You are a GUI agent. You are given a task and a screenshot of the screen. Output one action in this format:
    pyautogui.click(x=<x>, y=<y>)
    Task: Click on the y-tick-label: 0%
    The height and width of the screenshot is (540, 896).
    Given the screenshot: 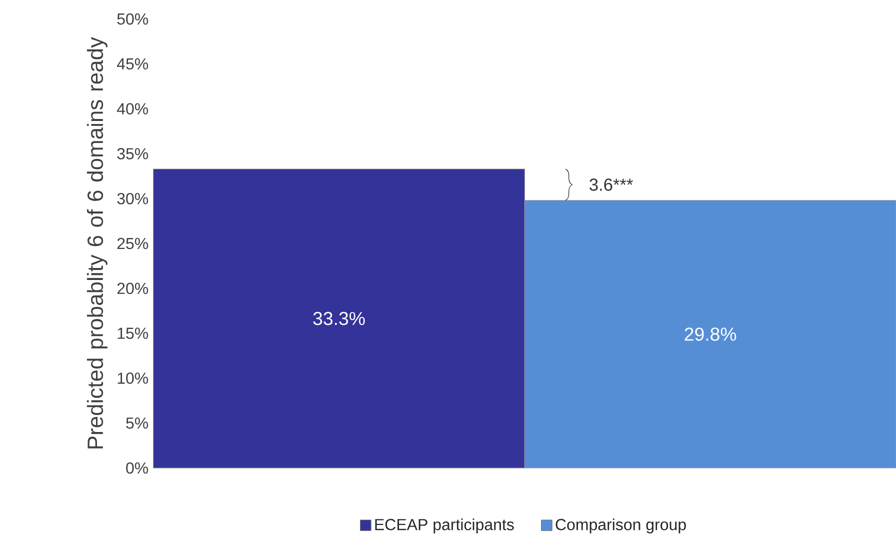 What is the action you would take?
    pyautogui.click(x=137, y=468)
    